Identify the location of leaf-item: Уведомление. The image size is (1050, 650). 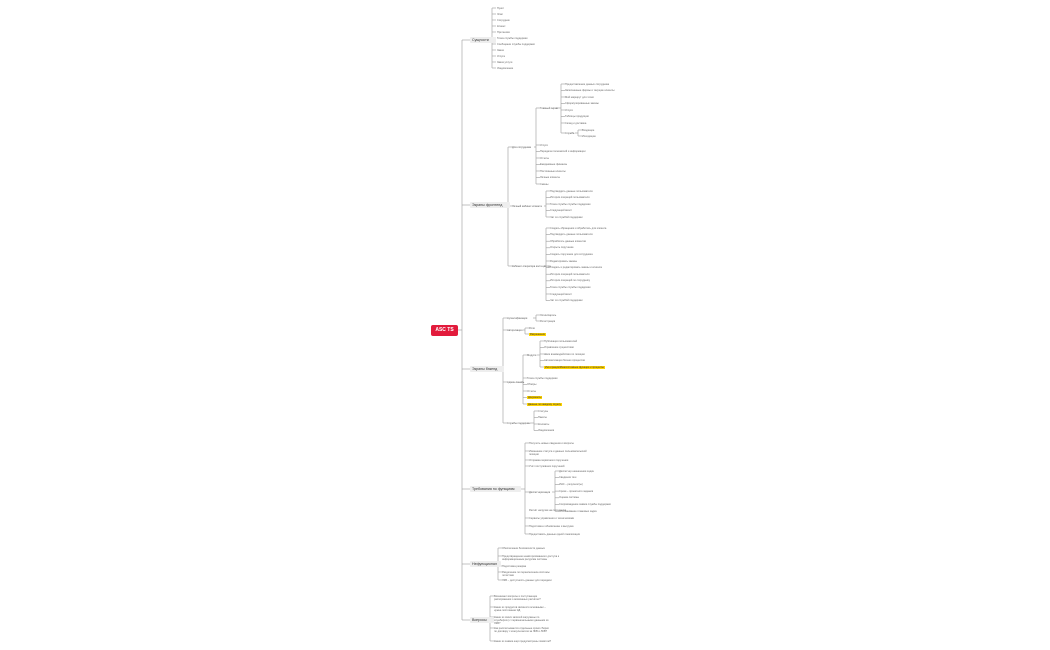
(505, 68).